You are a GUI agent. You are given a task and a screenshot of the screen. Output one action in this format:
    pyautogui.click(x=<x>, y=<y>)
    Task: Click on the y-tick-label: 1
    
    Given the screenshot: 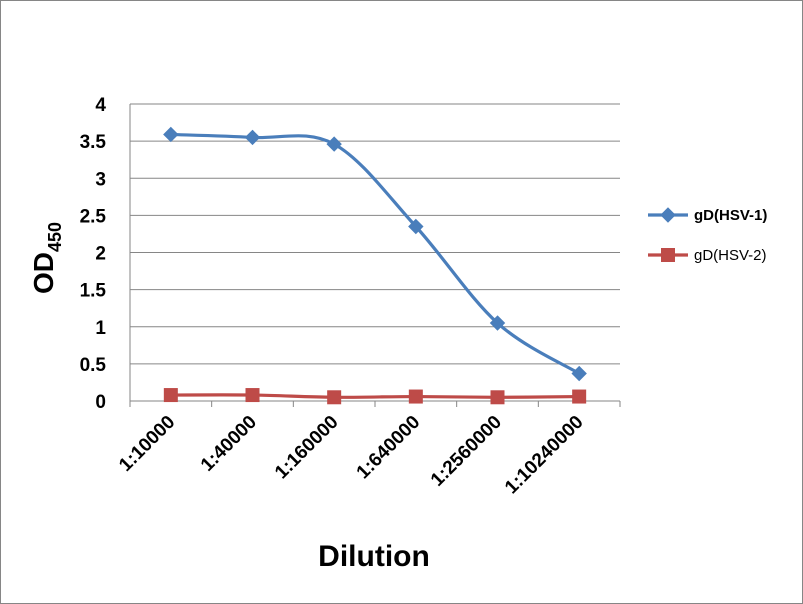 What is the action you would take?
    pyautogui.click(x=100, y=328)
    